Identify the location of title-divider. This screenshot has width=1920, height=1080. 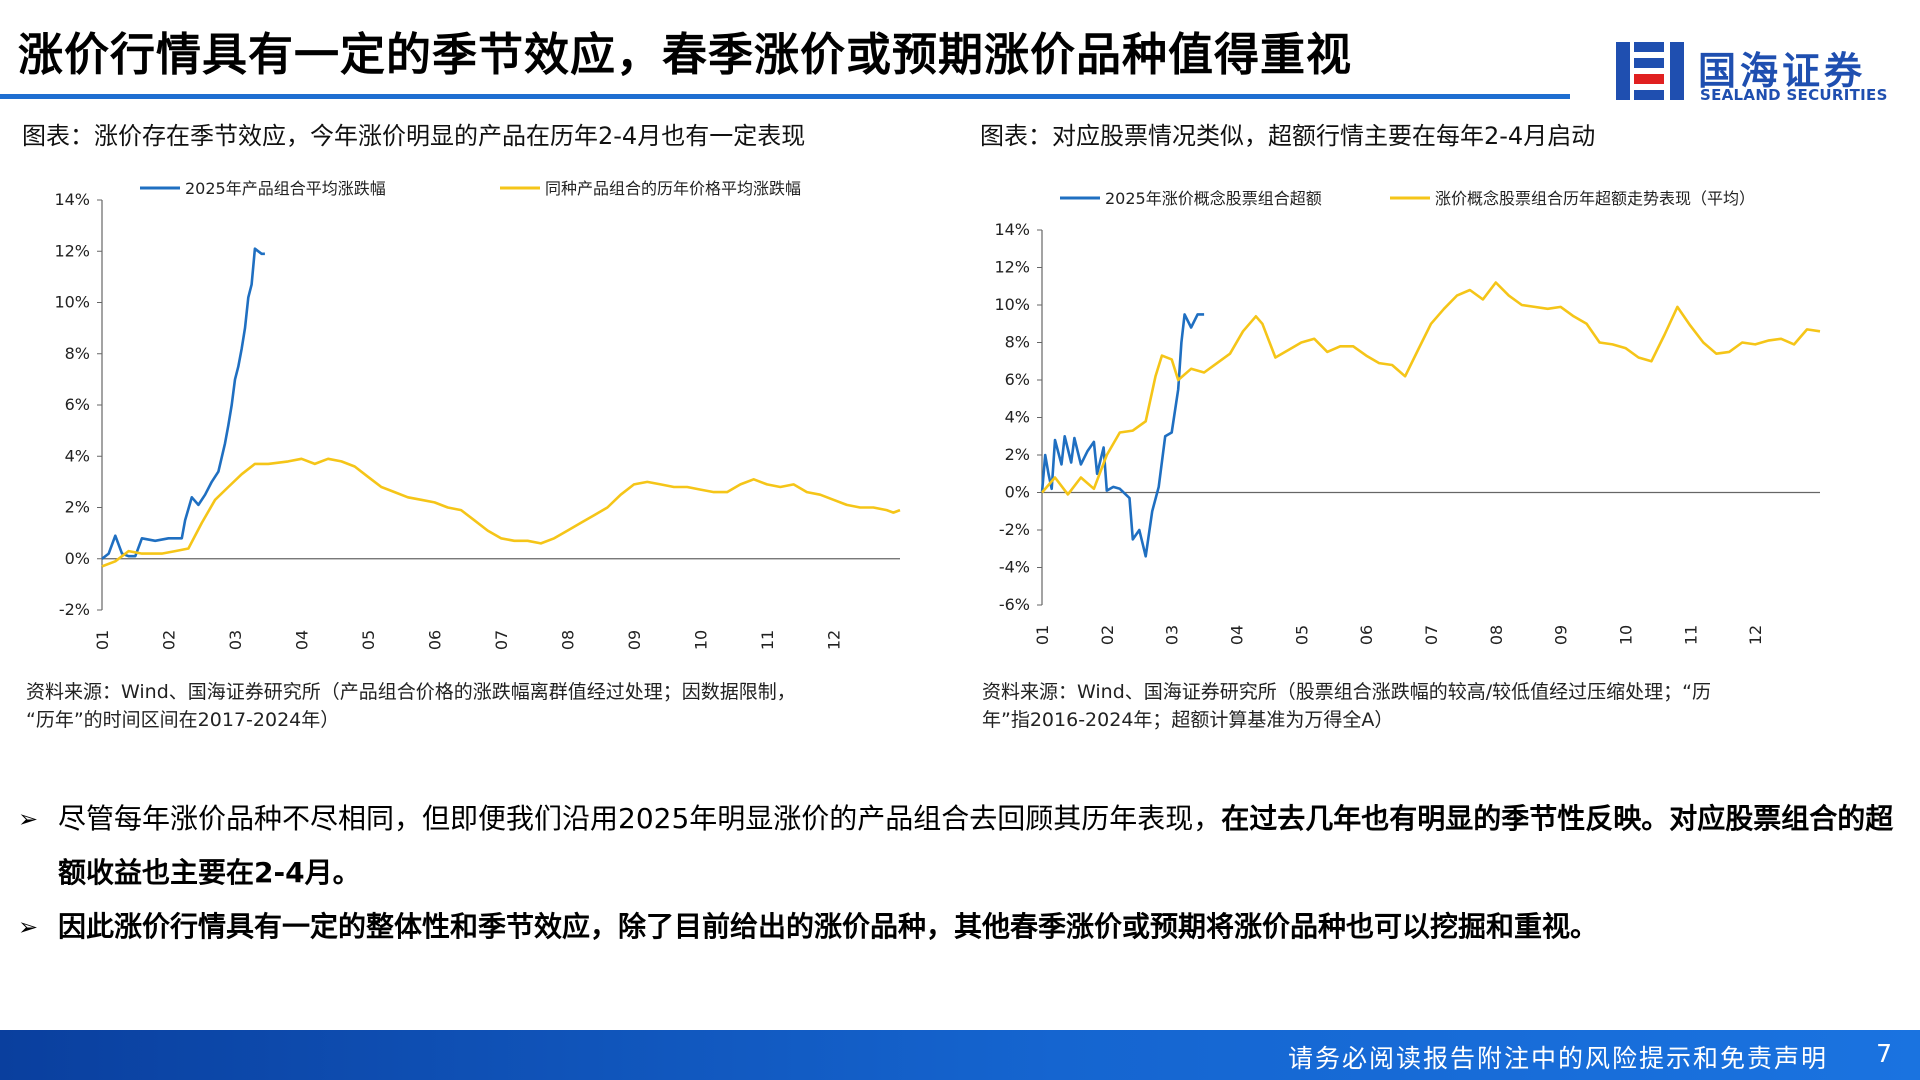
(785, 96).